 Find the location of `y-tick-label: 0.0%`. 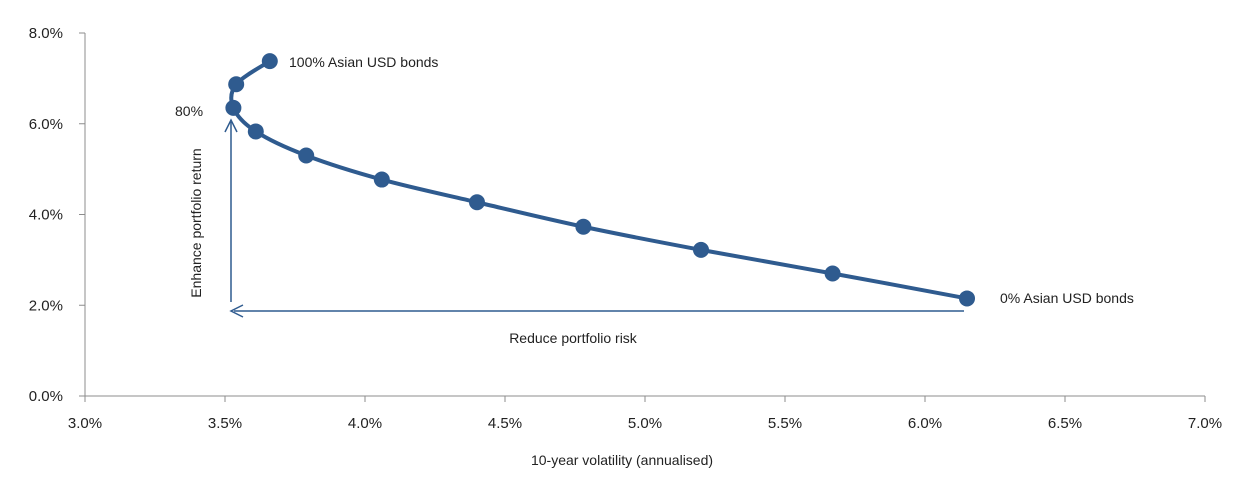

y-tick-label: 0.0% is located at coordinates (46, 396).